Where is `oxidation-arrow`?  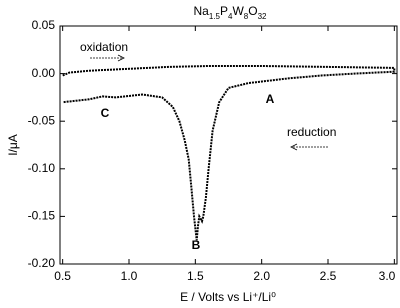
oxidation-arrow is located at coordinates (107, 58).